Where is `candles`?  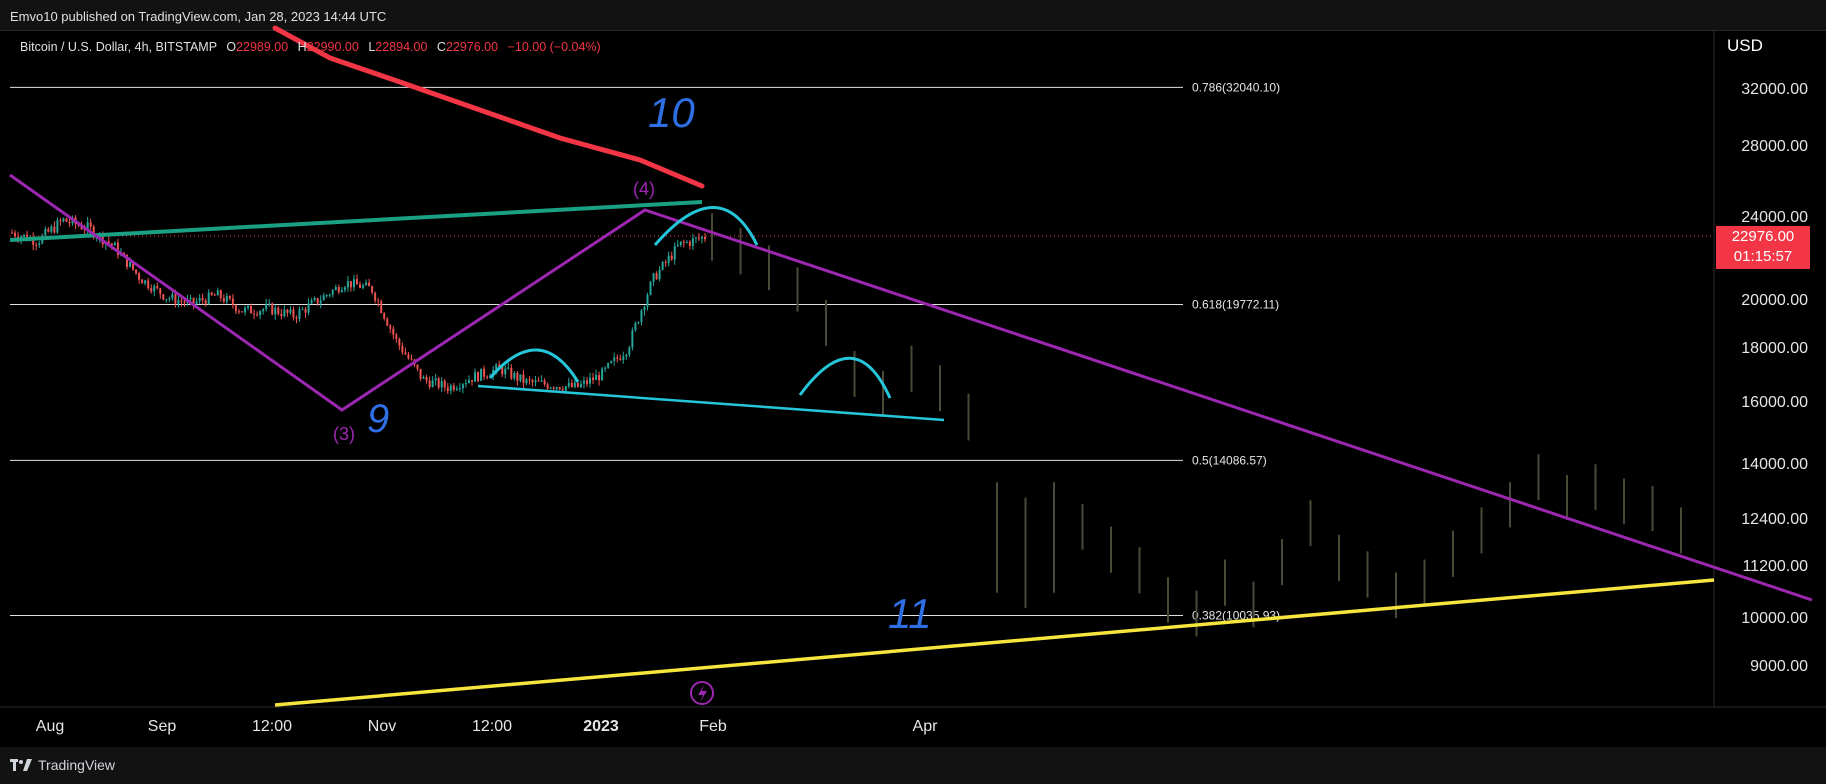
candles is located at coordinates (358, 305).